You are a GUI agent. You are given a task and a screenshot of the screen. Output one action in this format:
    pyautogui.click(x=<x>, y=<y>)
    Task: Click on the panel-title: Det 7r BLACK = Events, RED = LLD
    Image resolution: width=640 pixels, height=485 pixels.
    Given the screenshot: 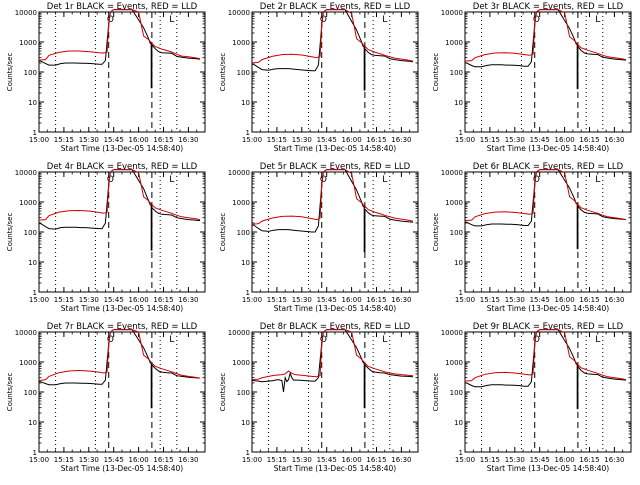 What is the action you would take?
    pyautogui.click(x=122, y=327)
    